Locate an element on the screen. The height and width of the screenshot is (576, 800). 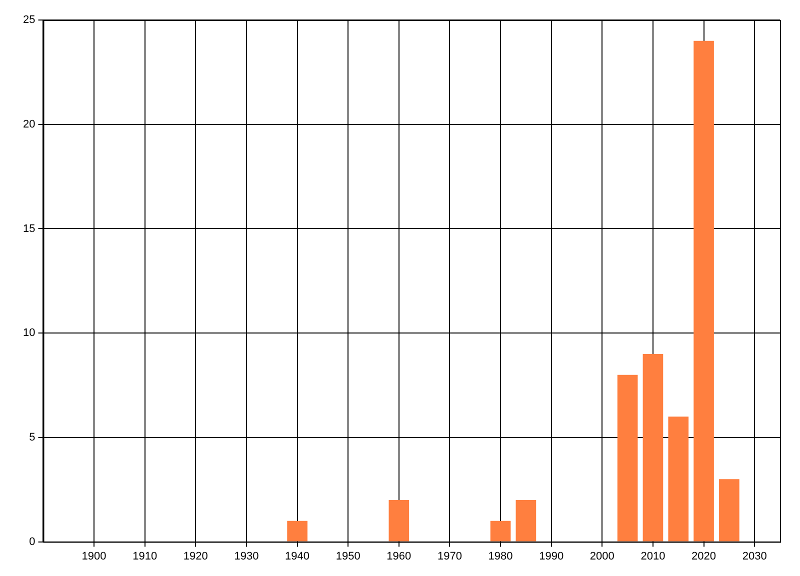
x-tick-label: 2000 is located at coordinates (602, 556).